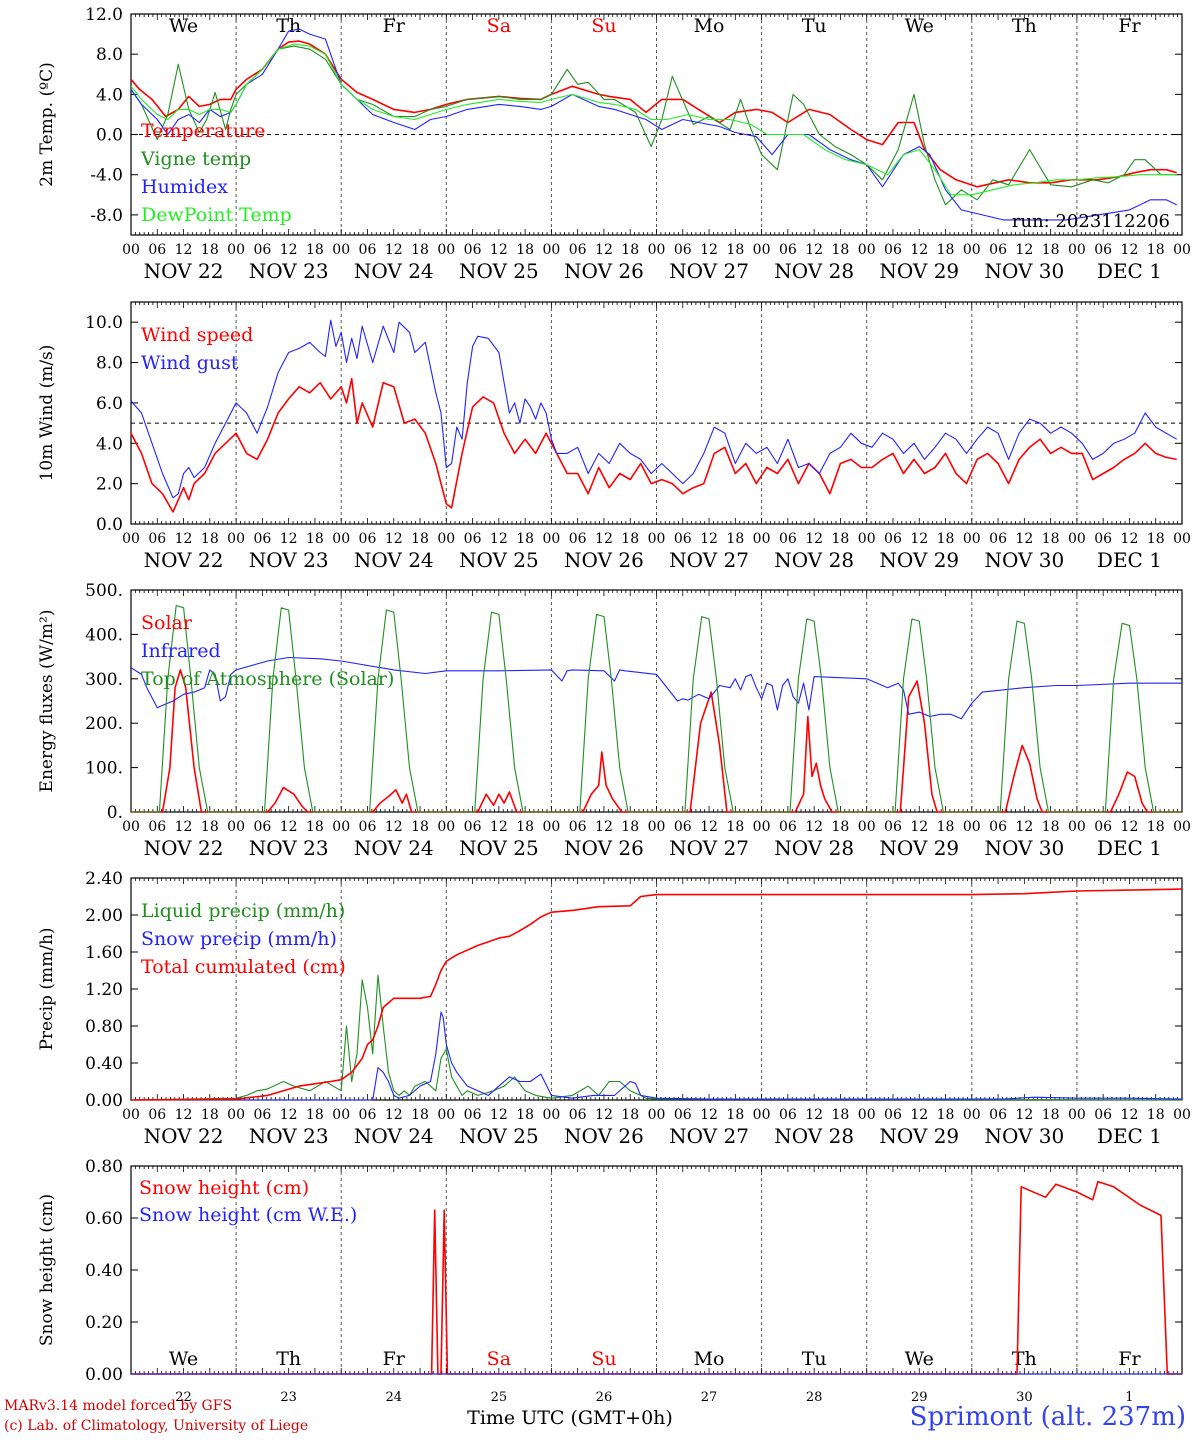 The image size is (1194, 1440). I want to click on date-label: NOV 22, so click(184, 560).